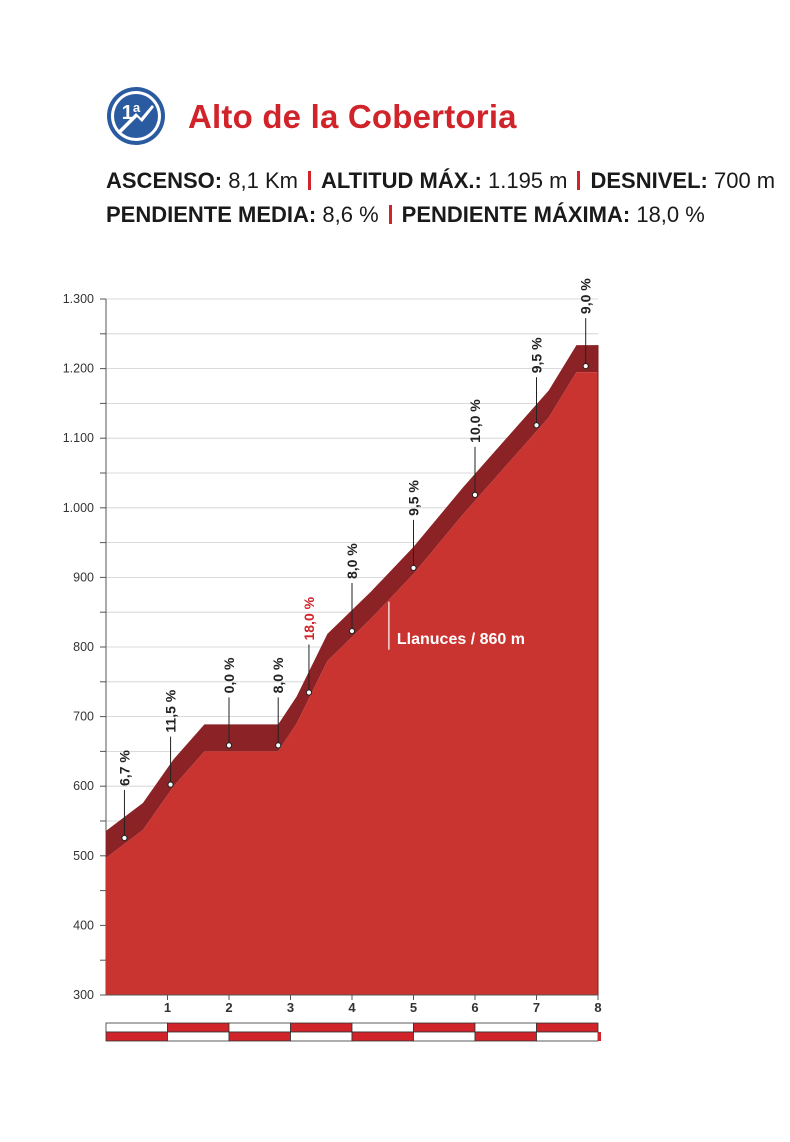  What do you see at coordinates (413, 1007) in the screenshot?
I see `x-tick-label: 5` at bounding box center [413, 1007].